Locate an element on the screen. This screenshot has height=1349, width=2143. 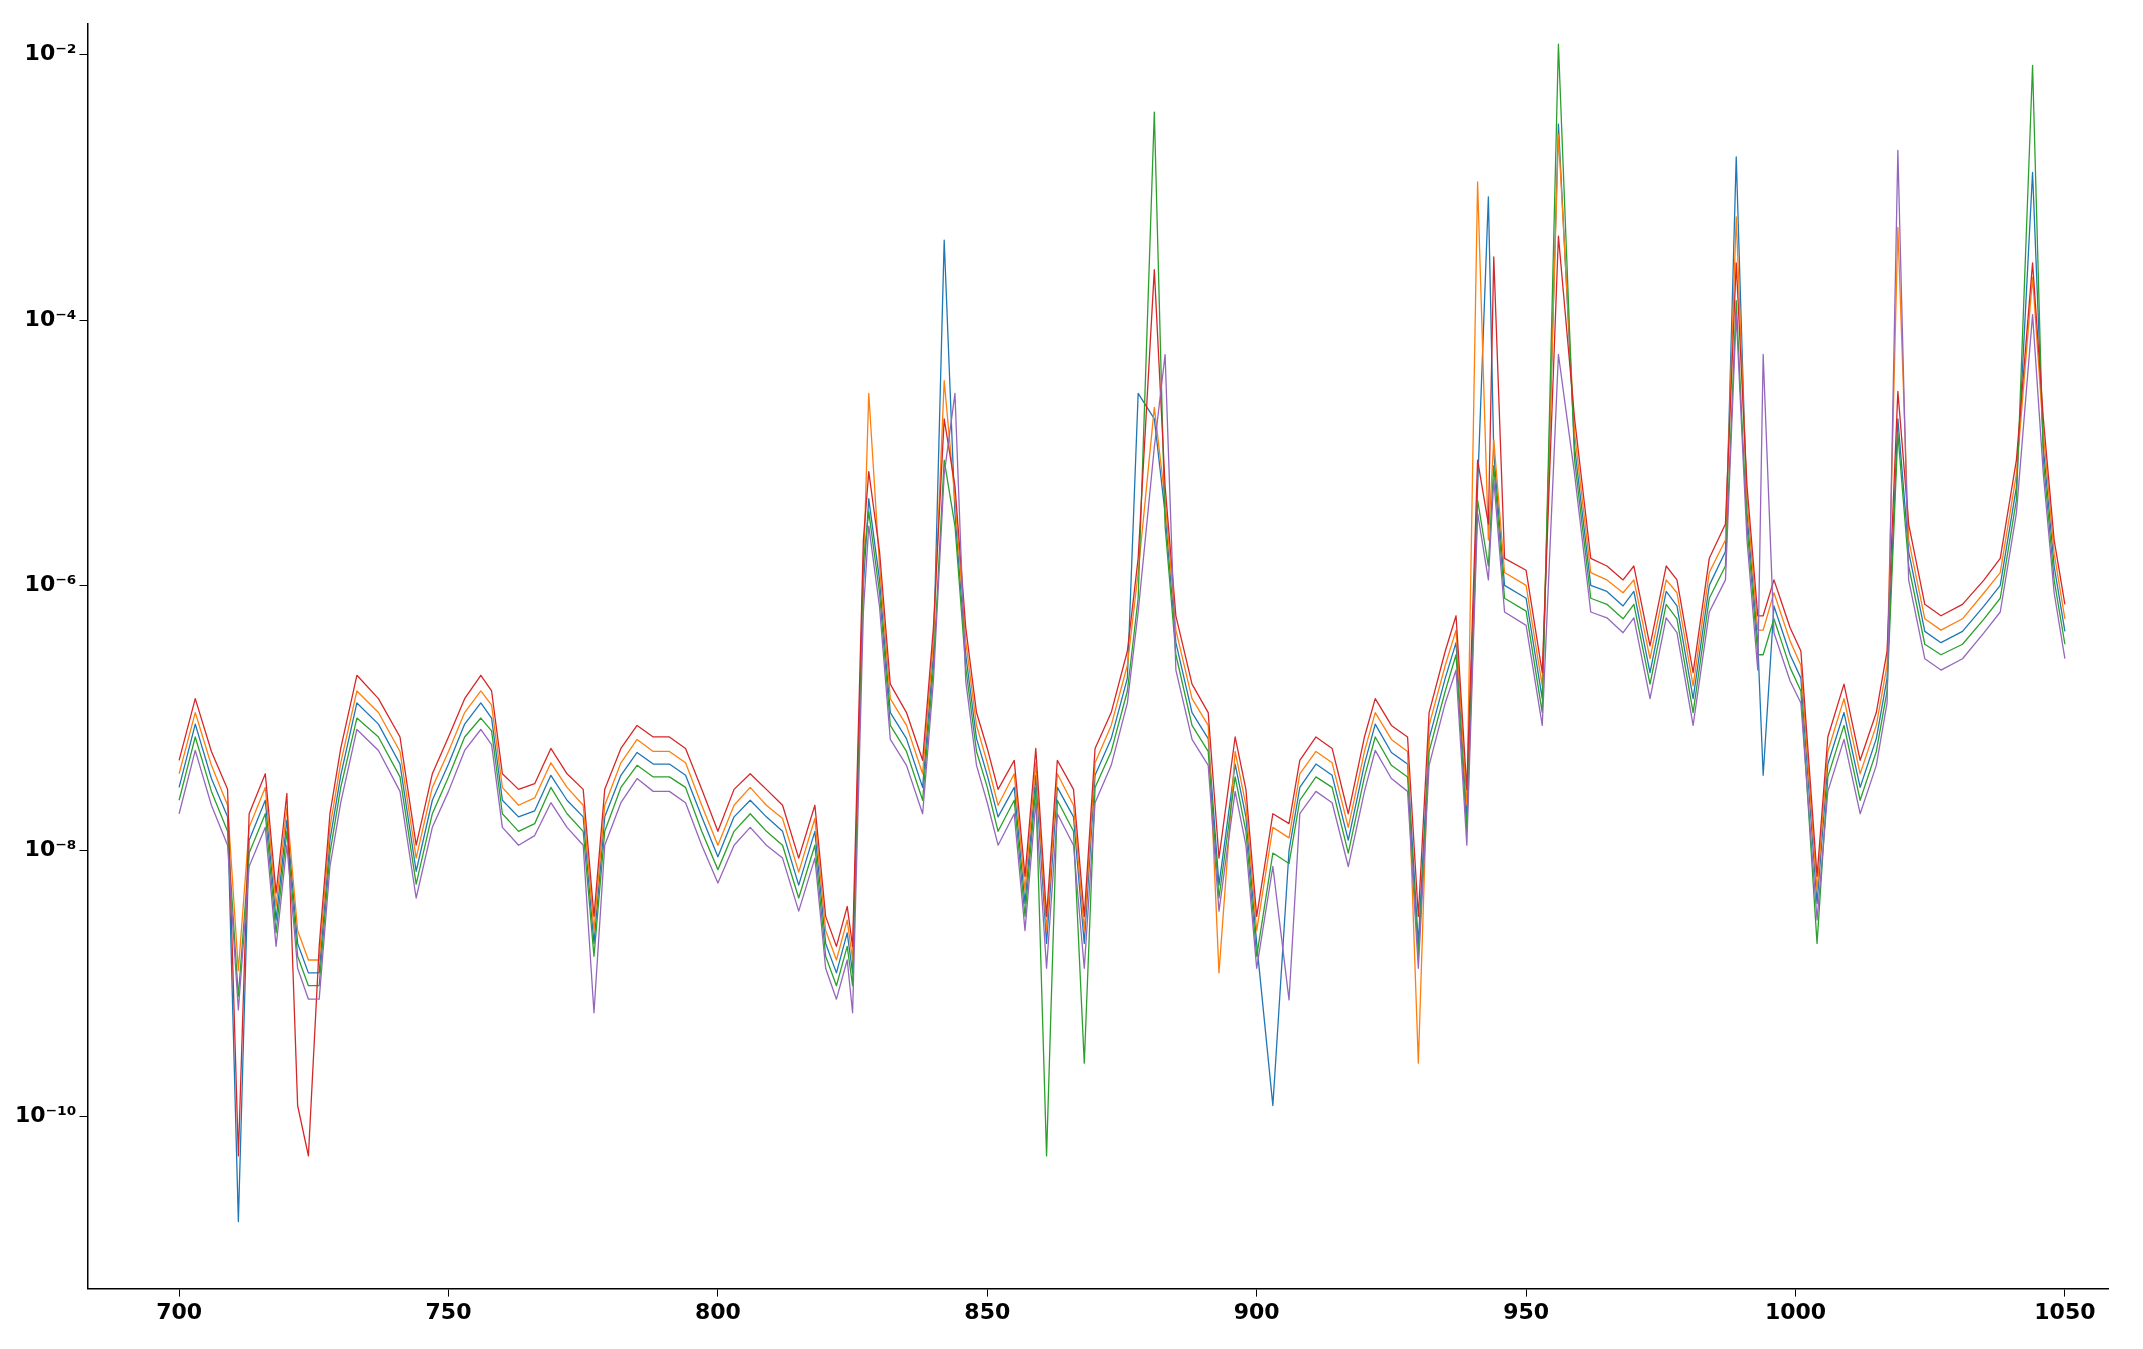
x-tick-label: 900 is located at coordinates (1256, 1311).